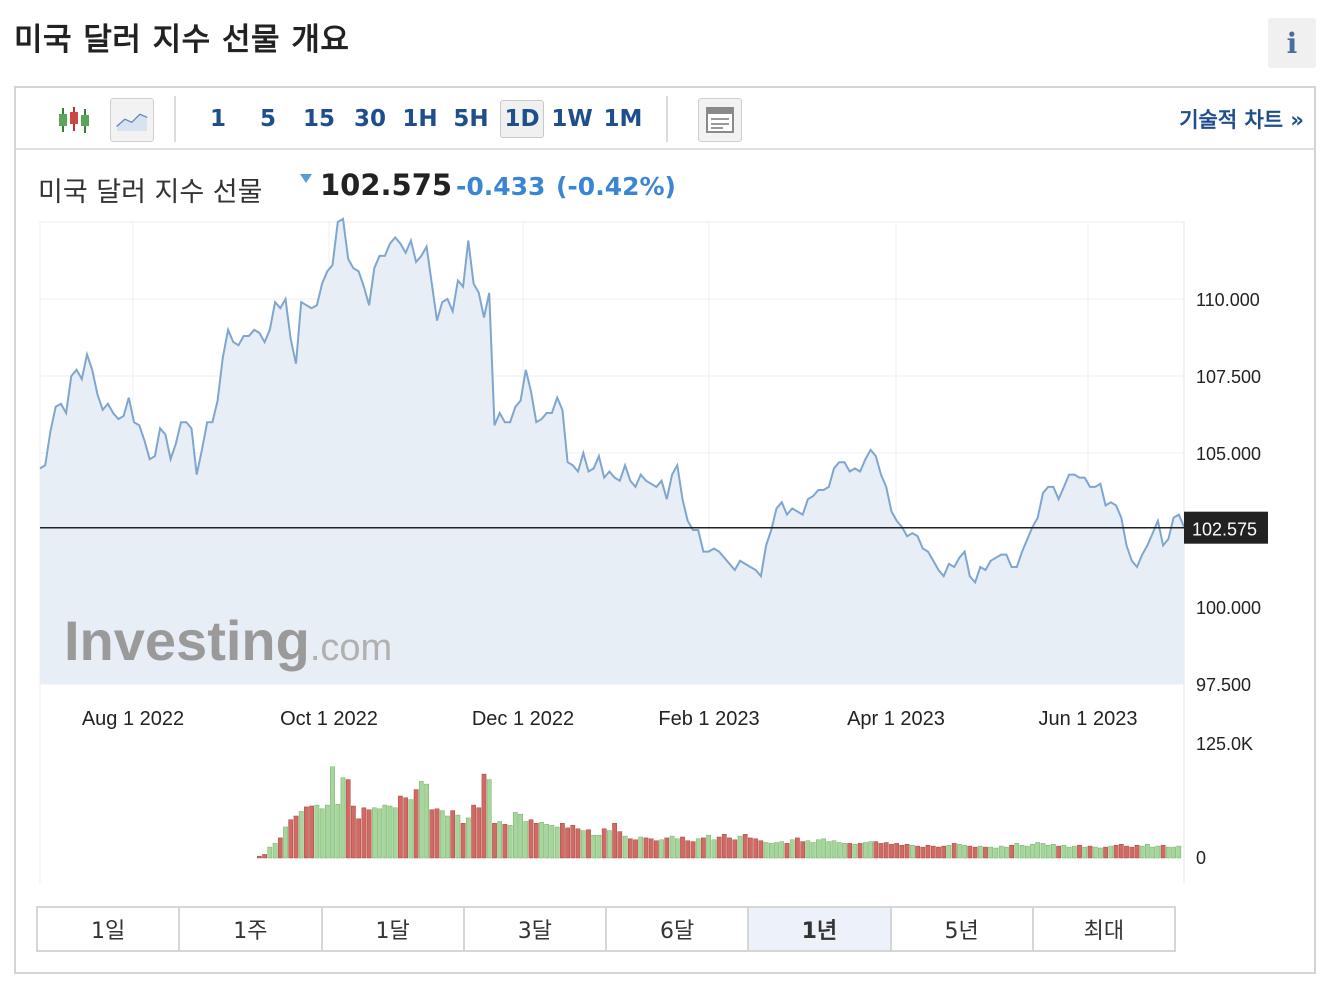 Image resolution: width=1328 pixels, height=988 pixels. Describe the element at coordinates (132, 120) in the screenshot. I see `line-chart-icon` at that location.